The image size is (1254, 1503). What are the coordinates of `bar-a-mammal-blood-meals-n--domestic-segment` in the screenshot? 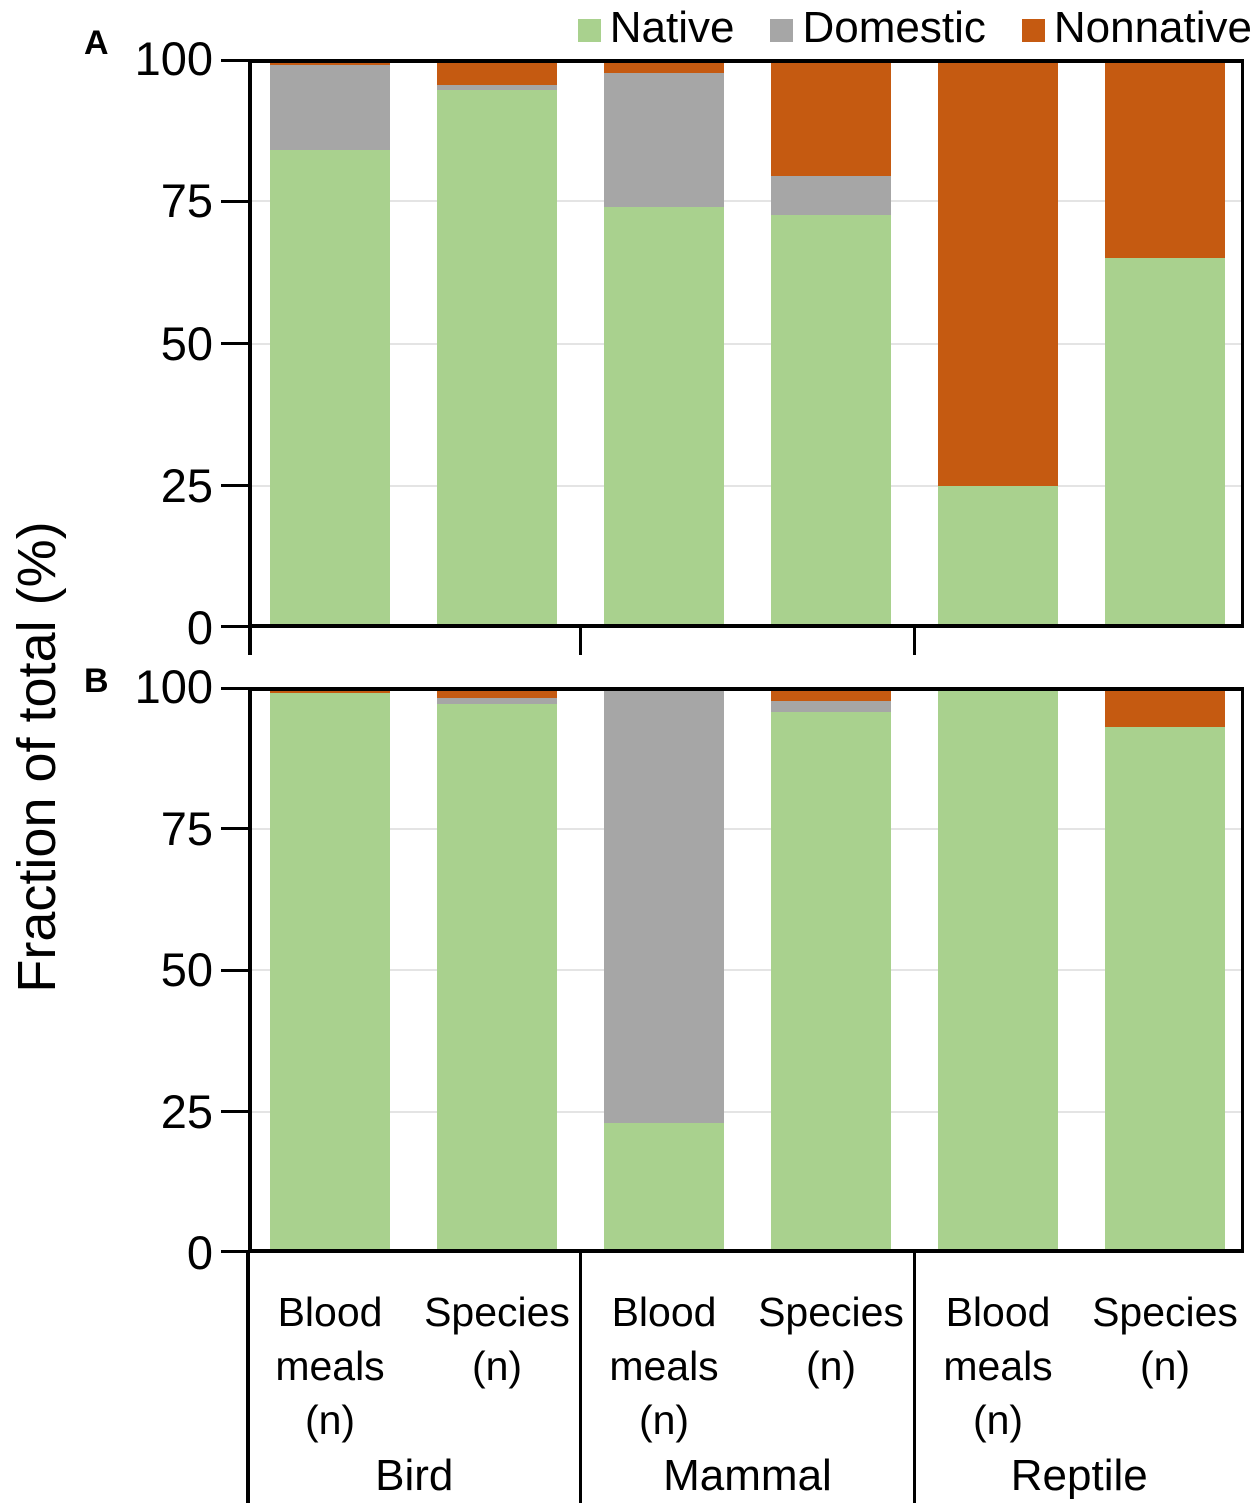 It's located at (664, 140).